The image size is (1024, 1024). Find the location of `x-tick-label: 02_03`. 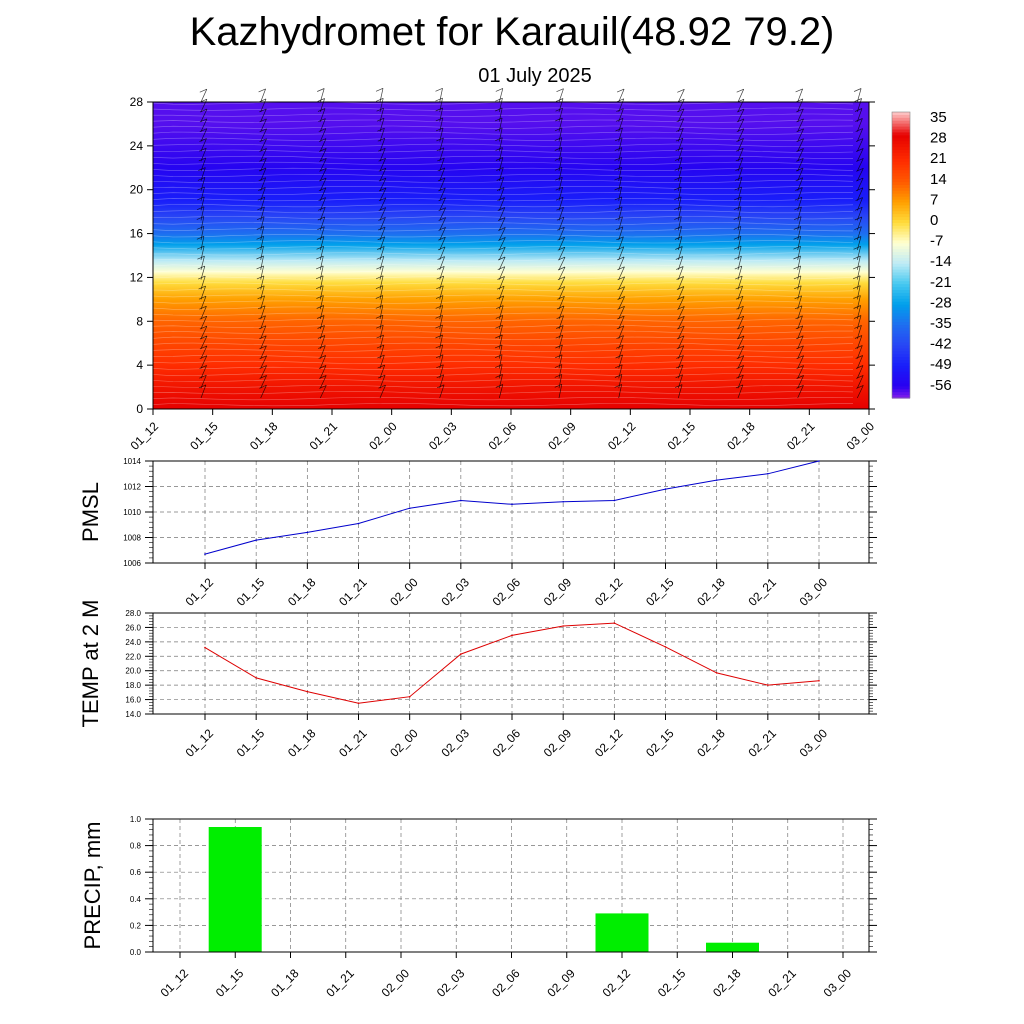

x-tick-label: 02_03 is located at coordinates (455, 592).